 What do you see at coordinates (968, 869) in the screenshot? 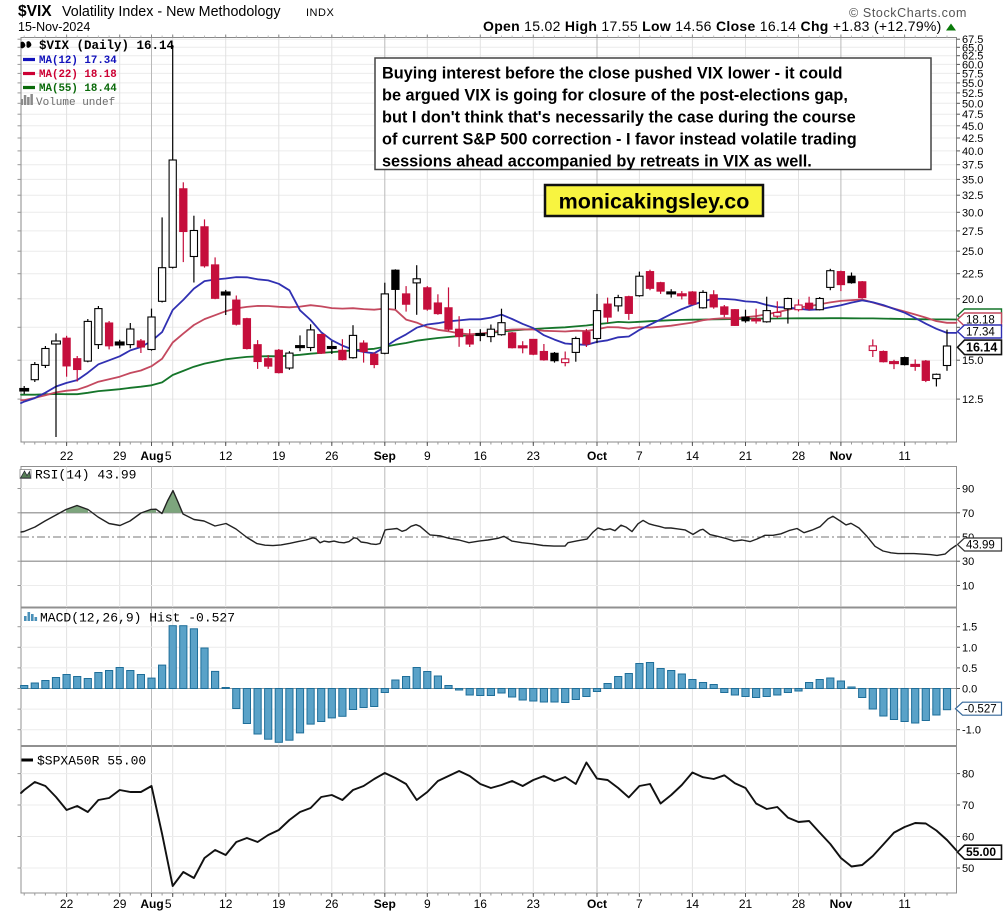
I see `svg-text: 50` at bounding box center [968, 869].